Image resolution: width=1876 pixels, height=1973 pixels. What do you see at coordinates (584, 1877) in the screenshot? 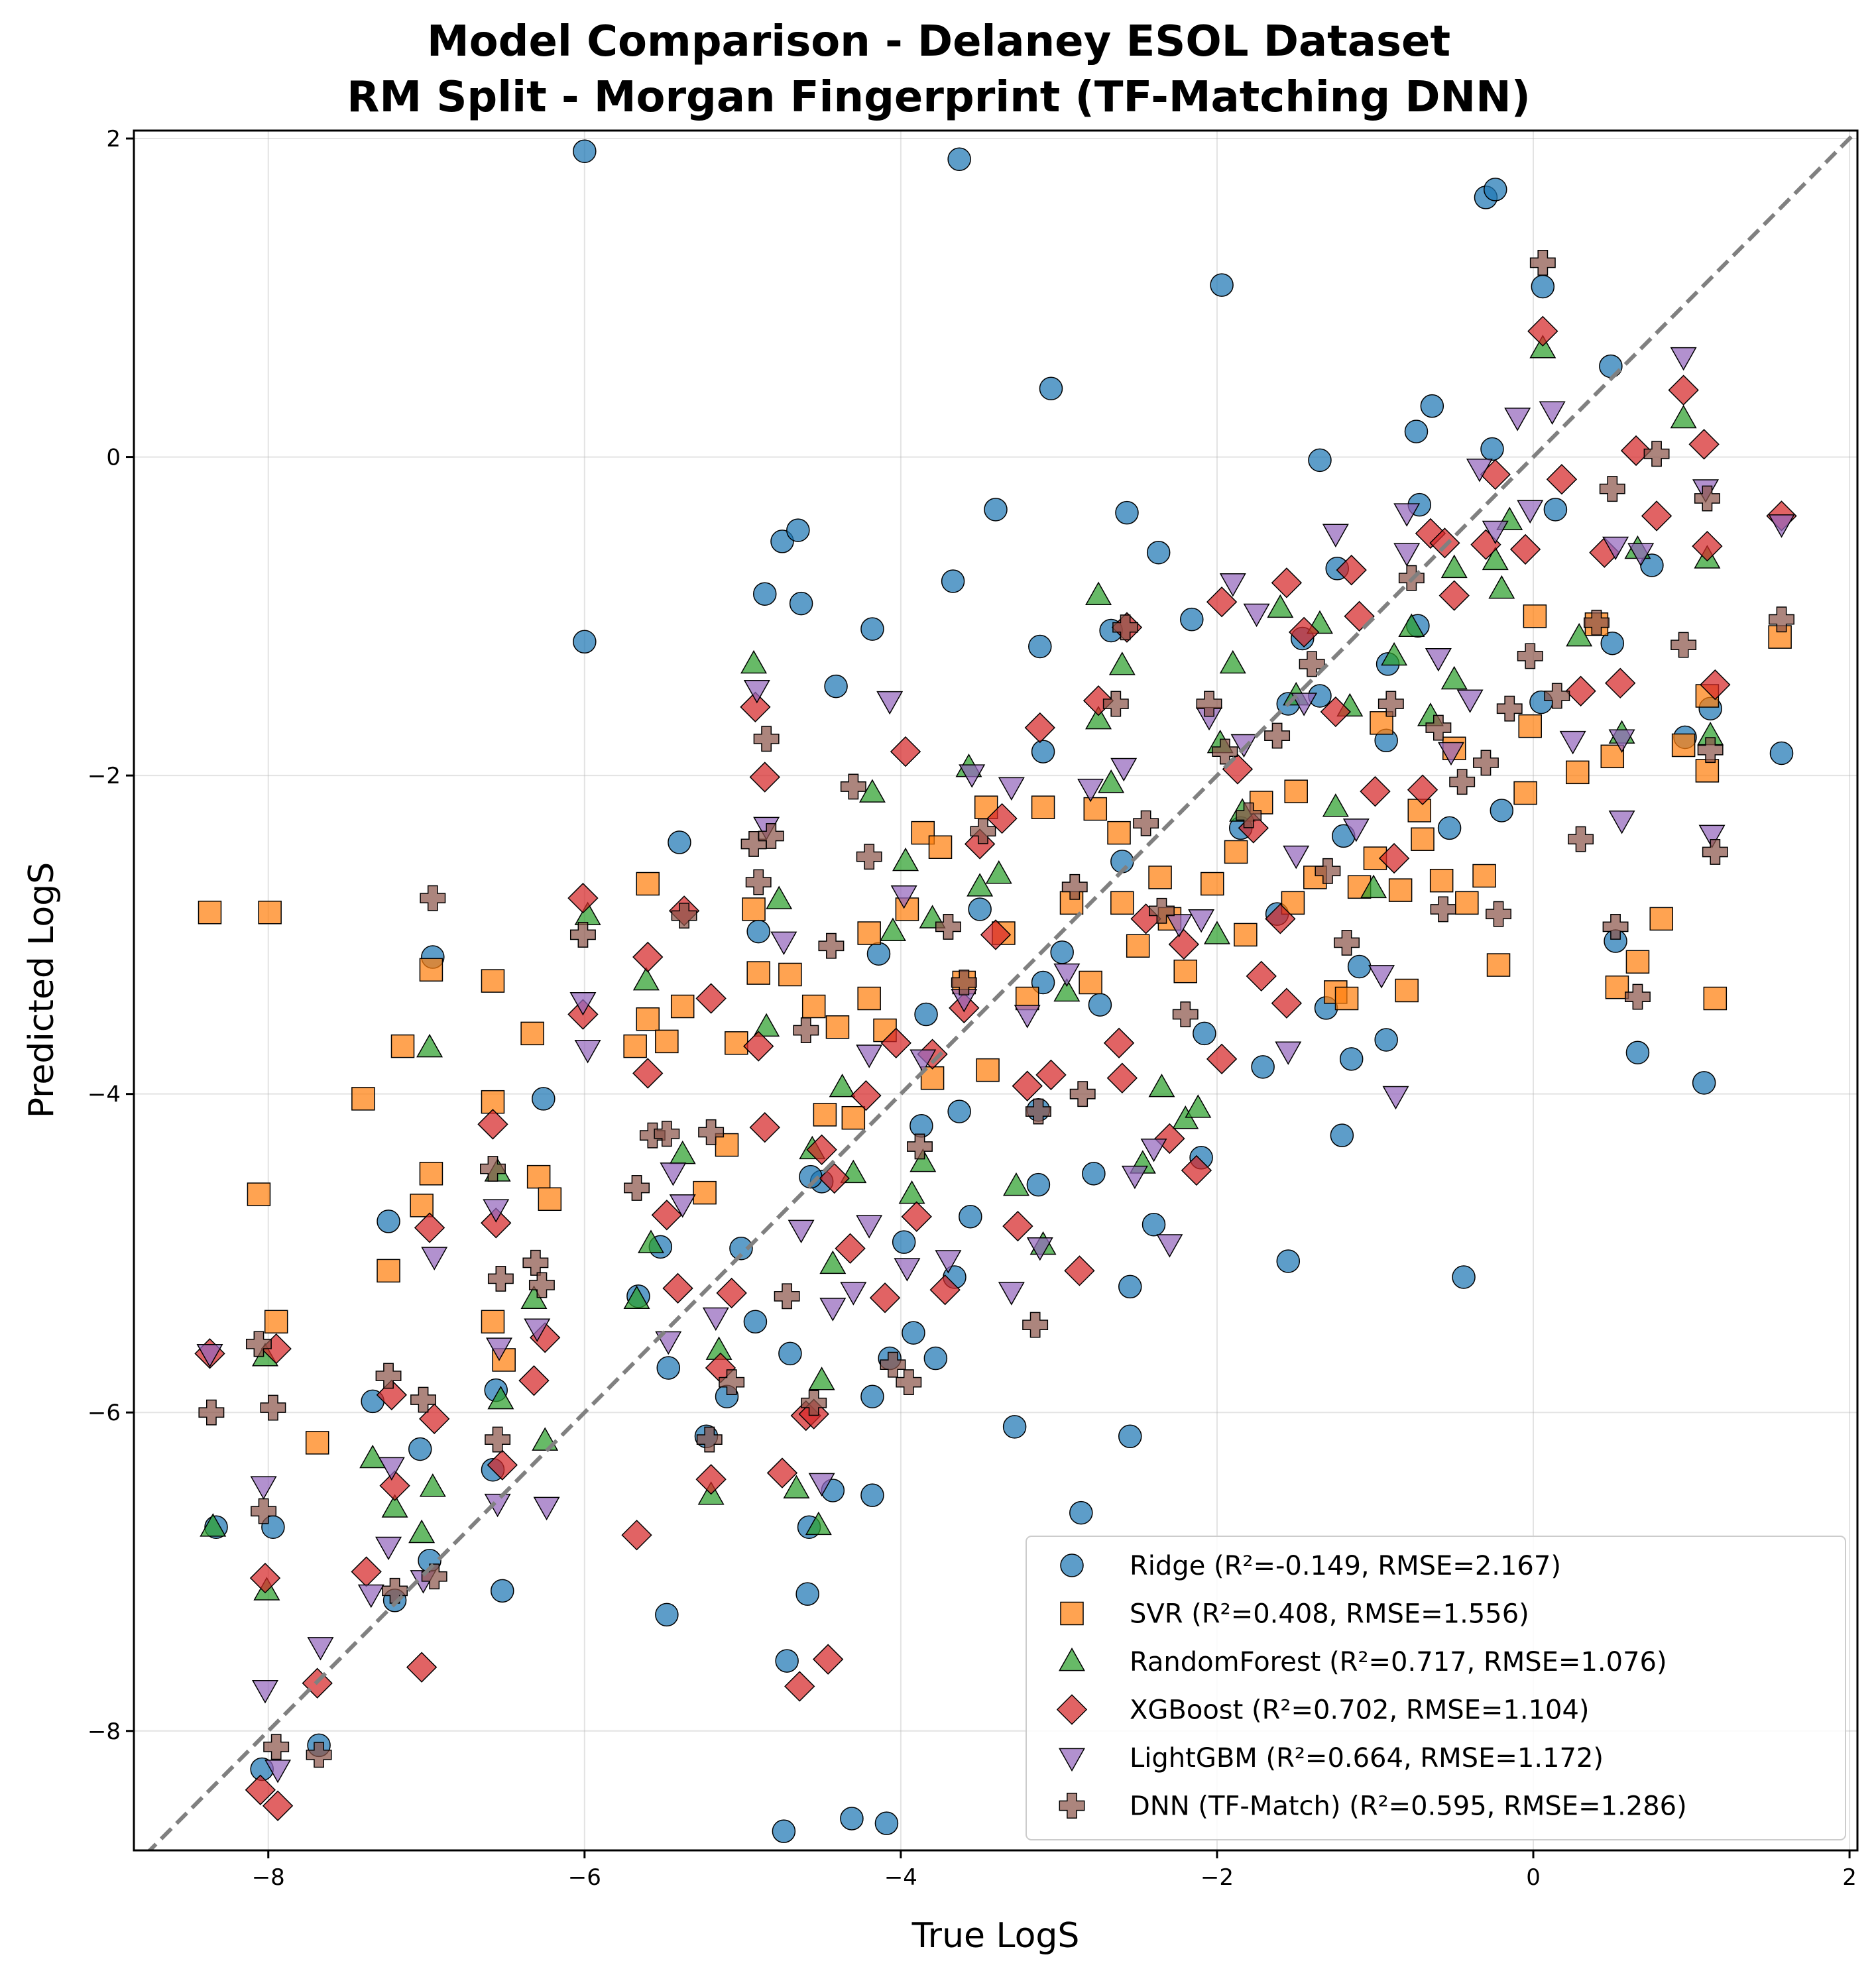
I see `x-tick-label: −6` at bounding box center [584, 1877].